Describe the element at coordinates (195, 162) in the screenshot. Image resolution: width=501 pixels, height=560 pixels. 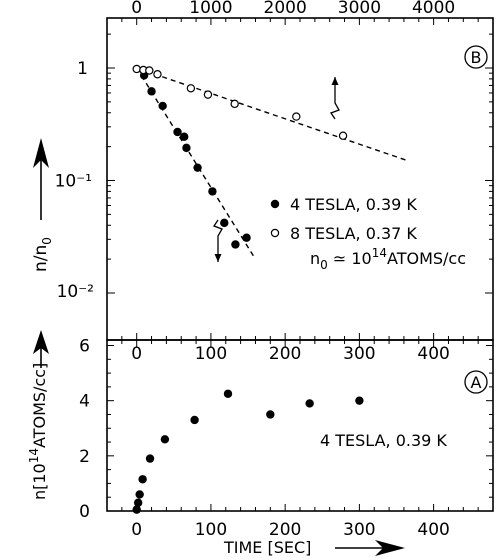
I see `fit-line-4-tesla` at that location.